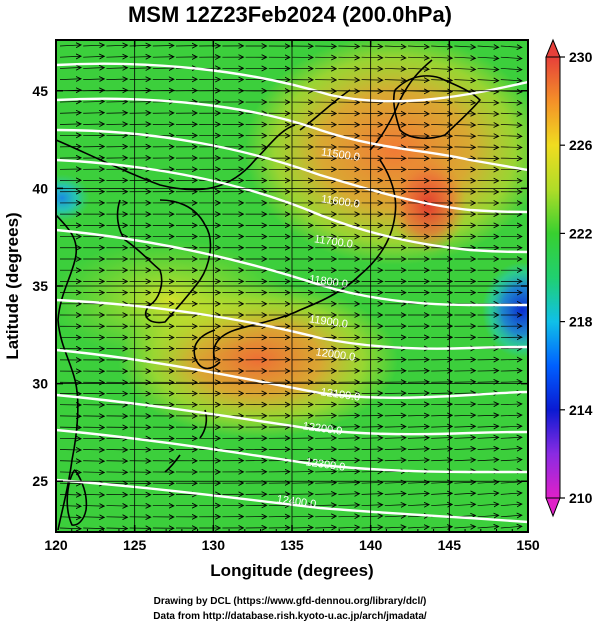 This screenshot has width=599, height=625. I want to click on cold-core-west, so click(73, 198).